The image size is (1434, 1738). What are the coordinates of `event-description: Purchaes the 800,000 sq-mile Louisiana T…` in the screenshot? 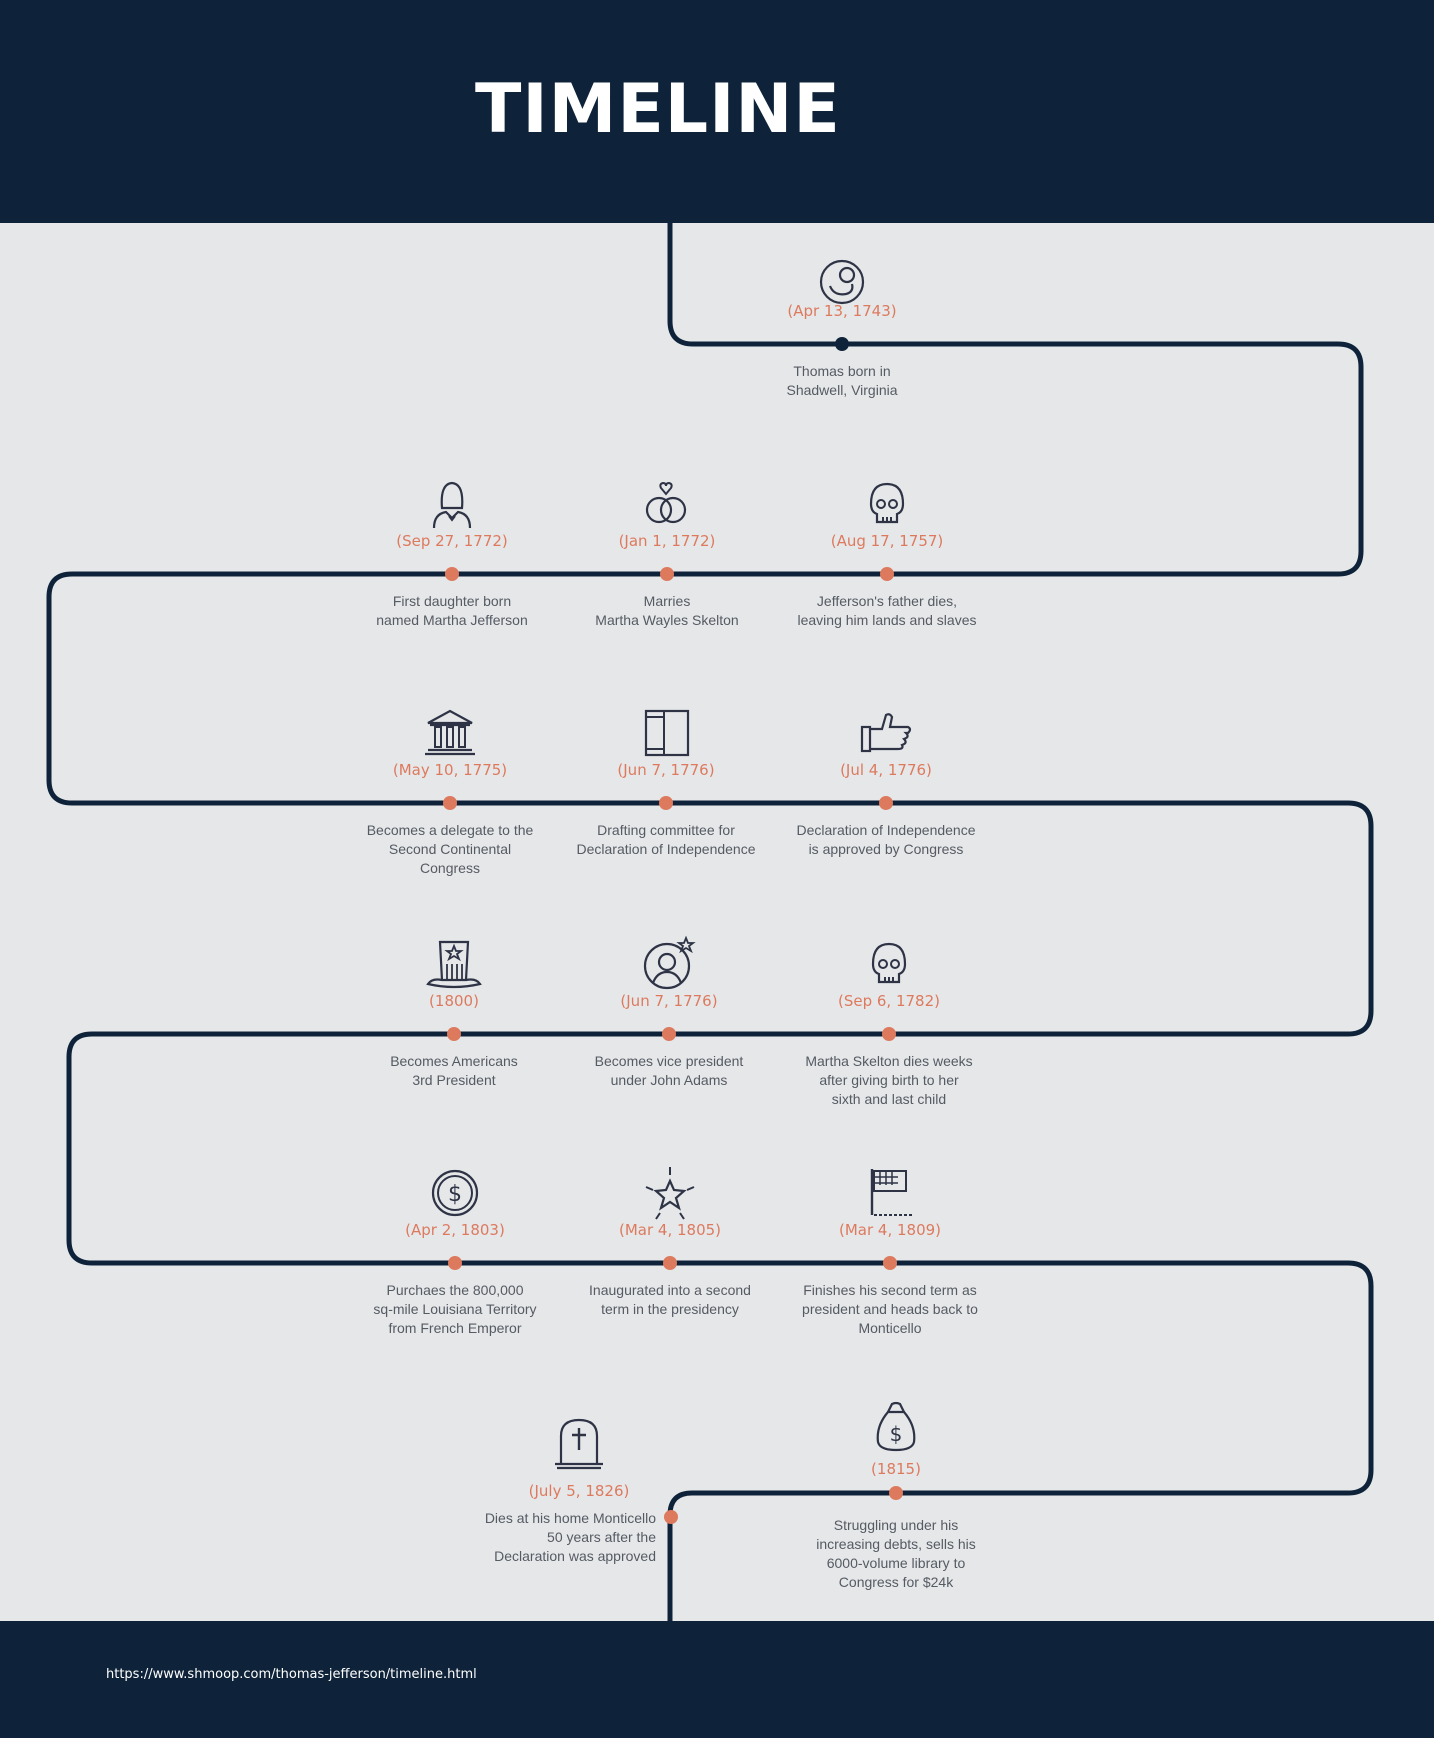 It's located at (455, 1309).